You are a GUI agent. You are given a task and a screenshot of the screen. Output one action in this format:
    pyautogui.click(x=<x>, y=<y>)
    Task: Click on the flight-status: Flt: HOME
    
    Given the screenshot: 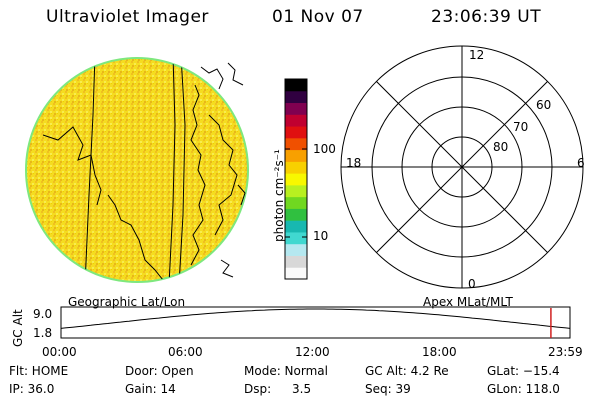 What is the action you would take?
    pyautogui.click(x=39, y=371)
    